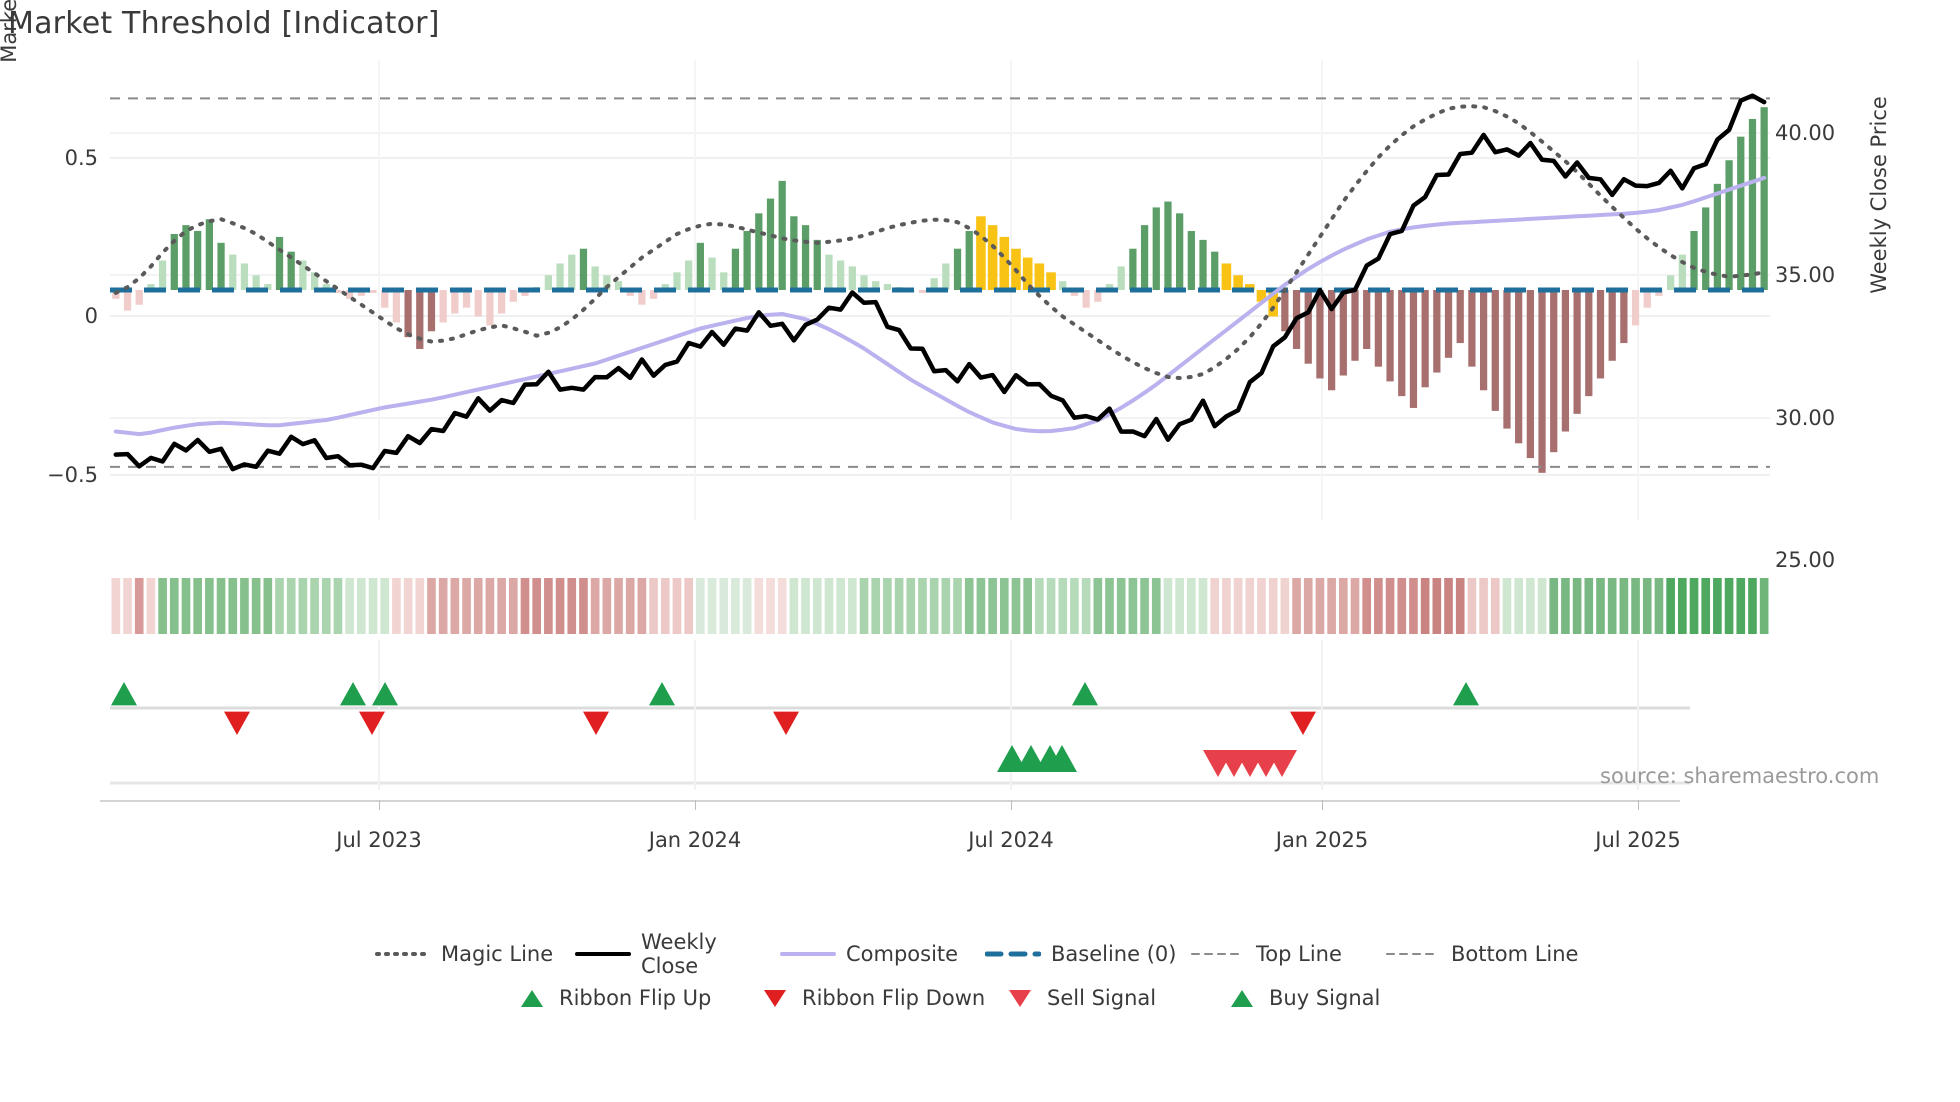 This screenshot has width=1960, height=1102. Describe the element at coordinates (1865, 551) in the screenshot. I see `right-axis-ticks: 40.00 35.00 30.00 25.00` at that location.